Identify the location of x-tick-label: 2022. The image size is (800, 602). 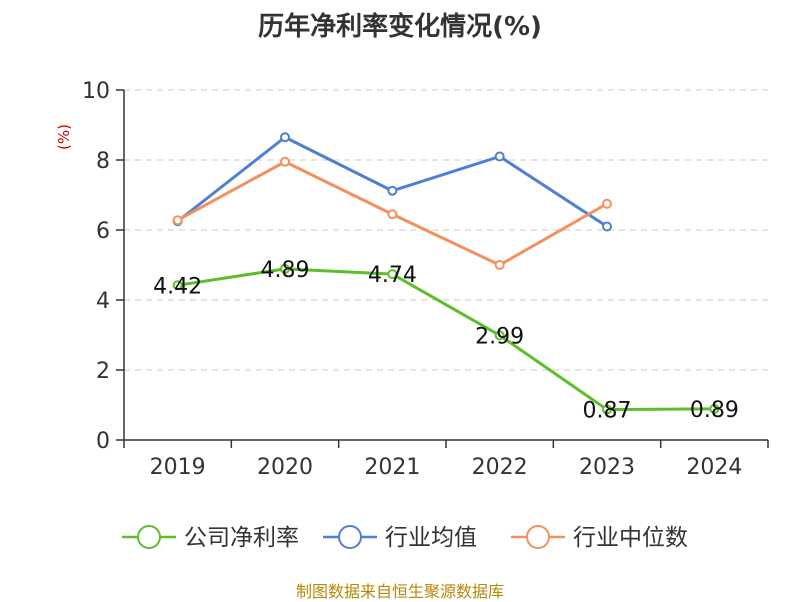
(500, 467).